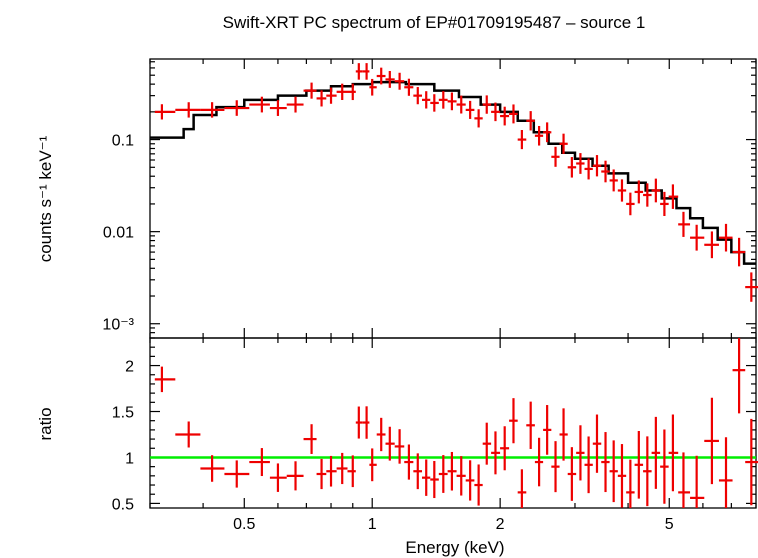 Image resolution: width=758 pixels, height=558 pixels. I want to click on x-tick-label: 5, so click(669, 524).